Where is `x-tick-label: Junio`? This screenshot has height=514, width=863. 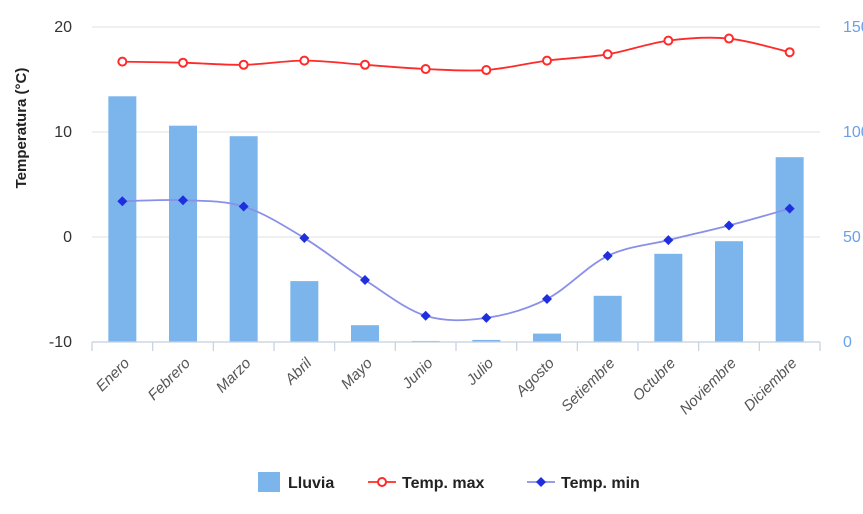
x-tick-label: Junio is located at coordinates (417, 374).